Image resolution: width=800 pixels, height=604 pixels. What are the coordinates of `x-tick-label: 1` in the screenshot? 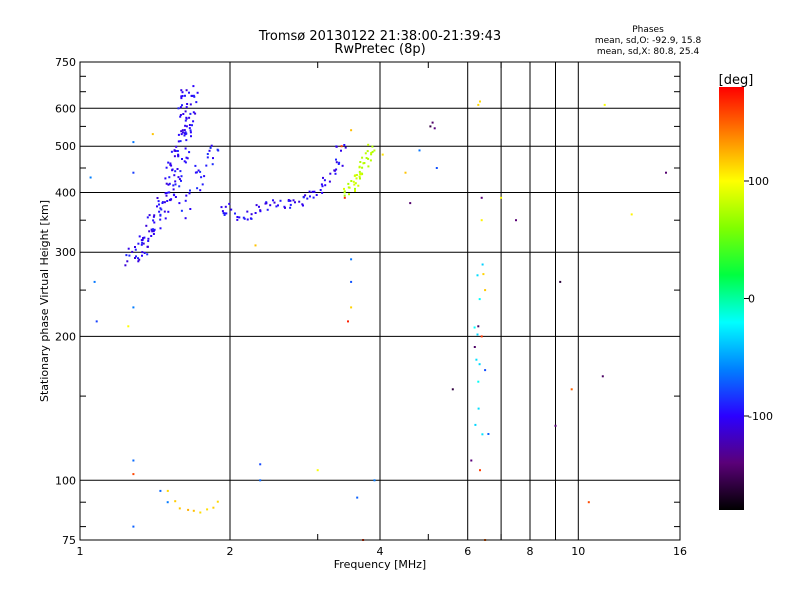 It's located at (80, 551).